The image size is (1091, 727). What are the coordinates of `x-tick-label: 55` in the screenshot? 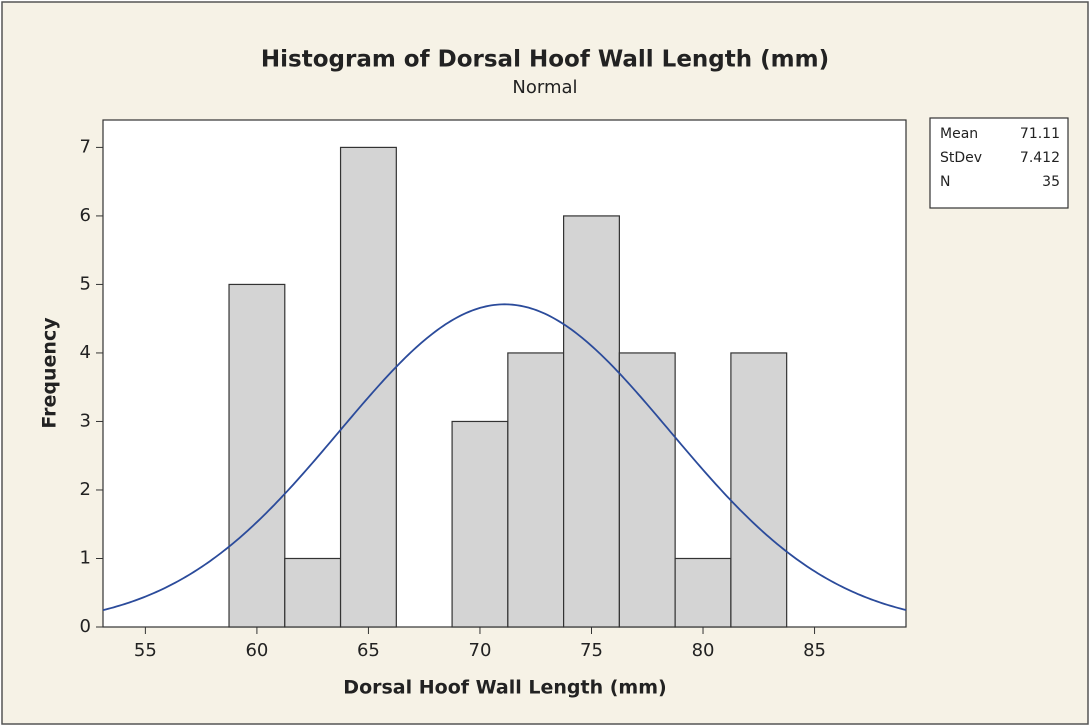 It's located at (145, 650).